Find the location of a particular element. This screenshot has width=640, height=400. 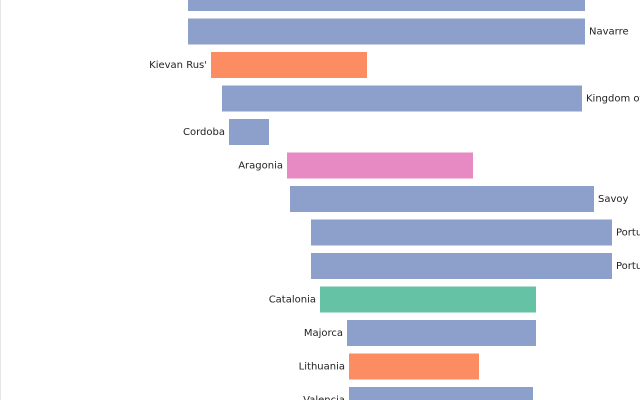

bar-label: Majorca is located at coordinates (323, 333).